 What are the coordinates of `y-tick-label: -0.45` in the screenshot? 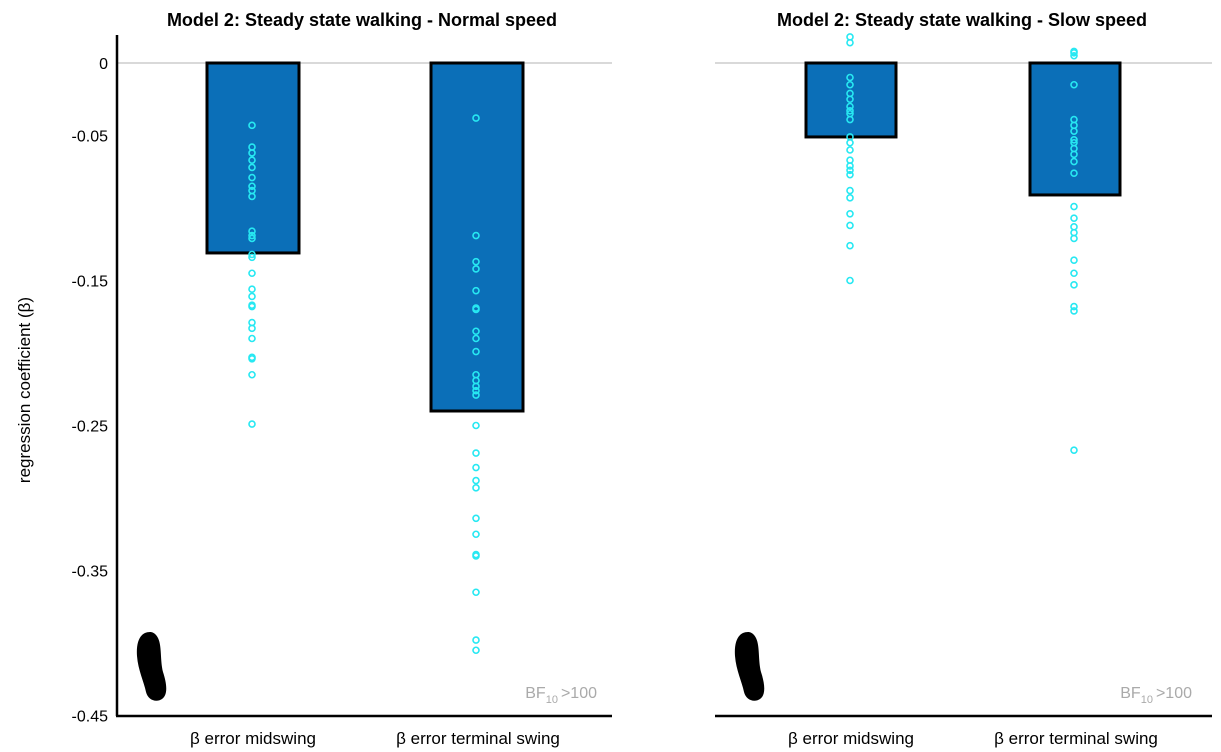 It's located at (90, 717).